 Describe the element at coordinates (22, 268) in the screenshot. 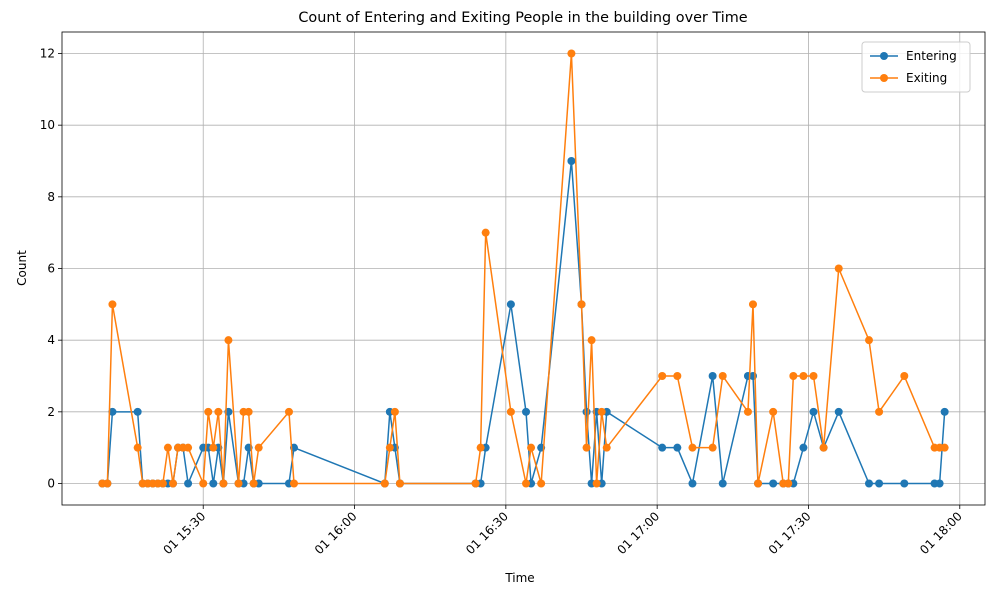

I see `y-axis-label: Count` at that location.